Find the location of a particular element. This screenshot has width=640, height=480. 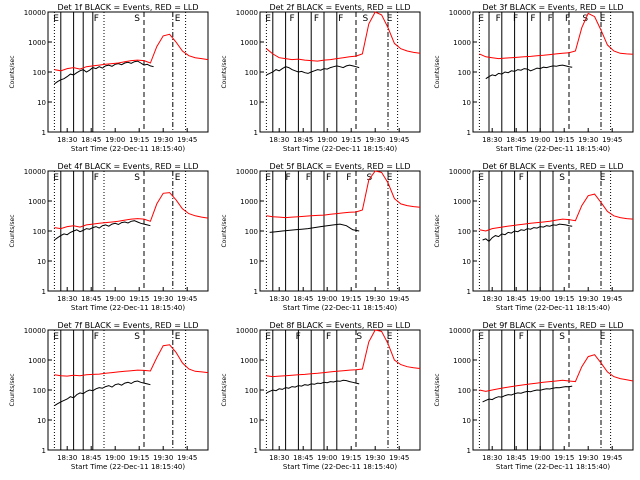

plot-frame is located at coordinates (128, 231).